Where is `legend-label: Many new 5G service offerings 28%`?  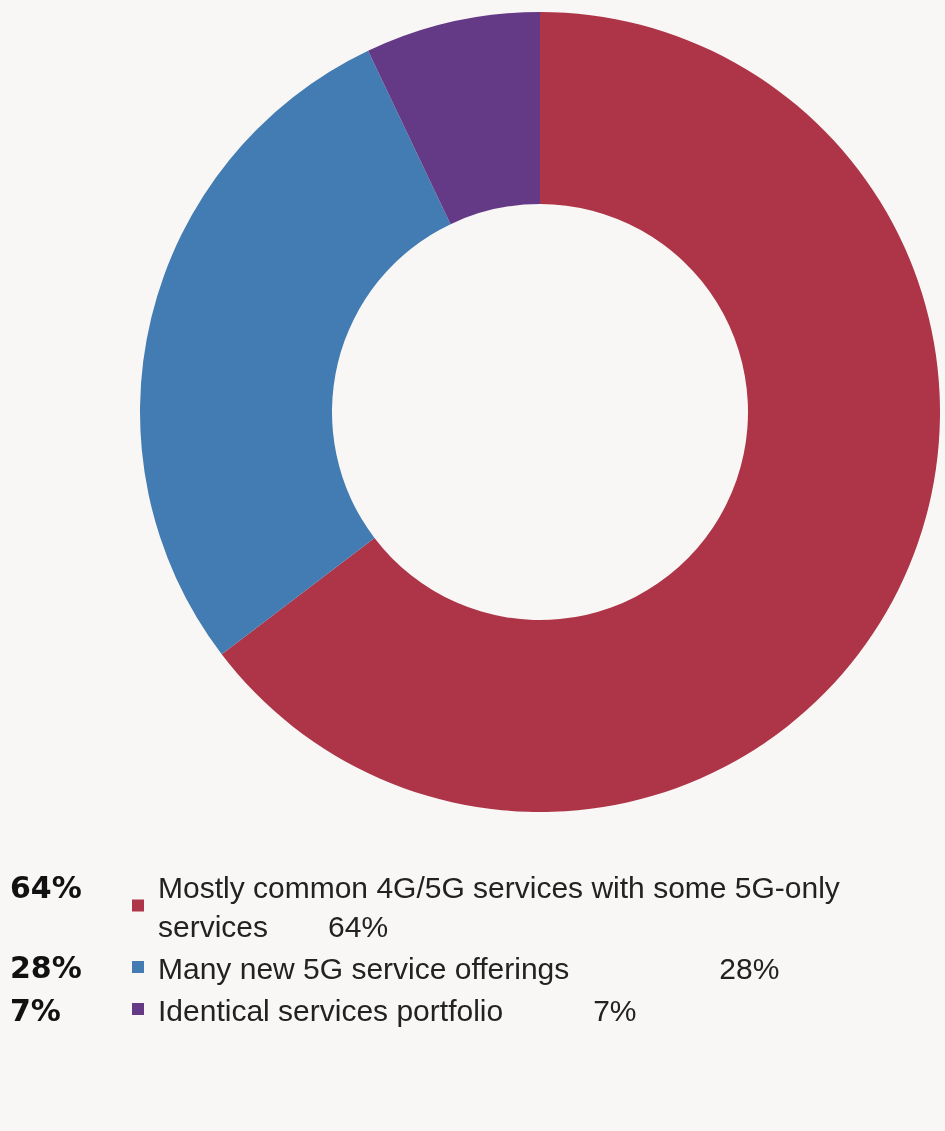
legend-label: Many new 5G service offerings 28% is located at coordinates (469, 968).